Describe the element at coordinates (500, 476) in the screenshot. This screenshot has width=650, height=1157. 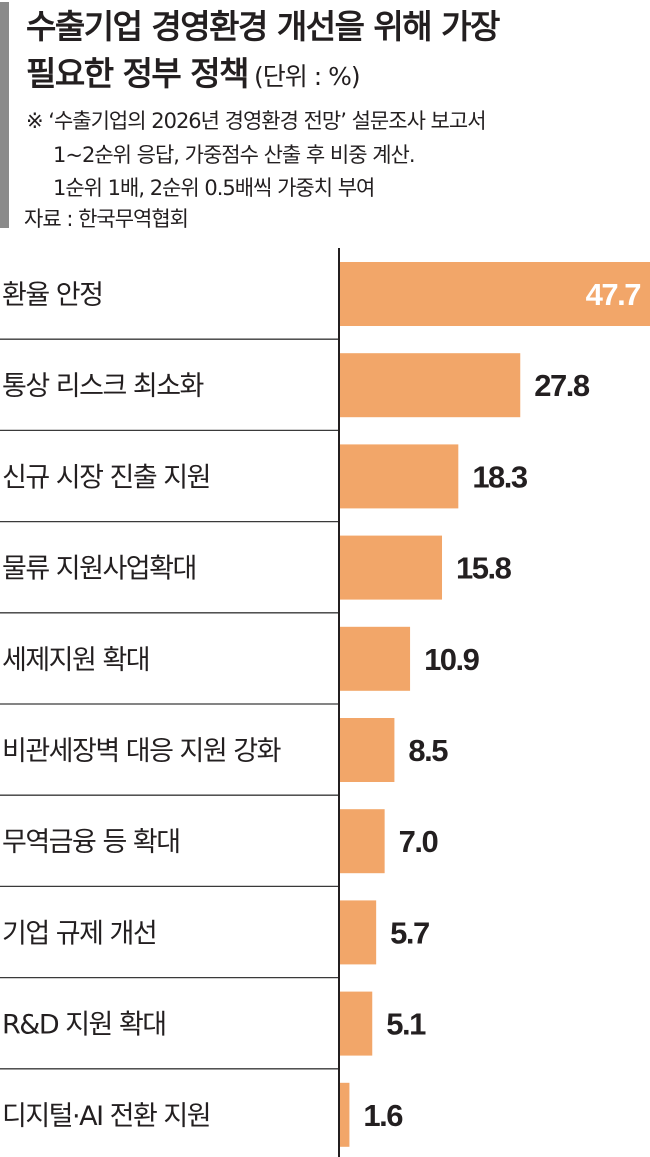
I see `value-label: 18.3` at that location.